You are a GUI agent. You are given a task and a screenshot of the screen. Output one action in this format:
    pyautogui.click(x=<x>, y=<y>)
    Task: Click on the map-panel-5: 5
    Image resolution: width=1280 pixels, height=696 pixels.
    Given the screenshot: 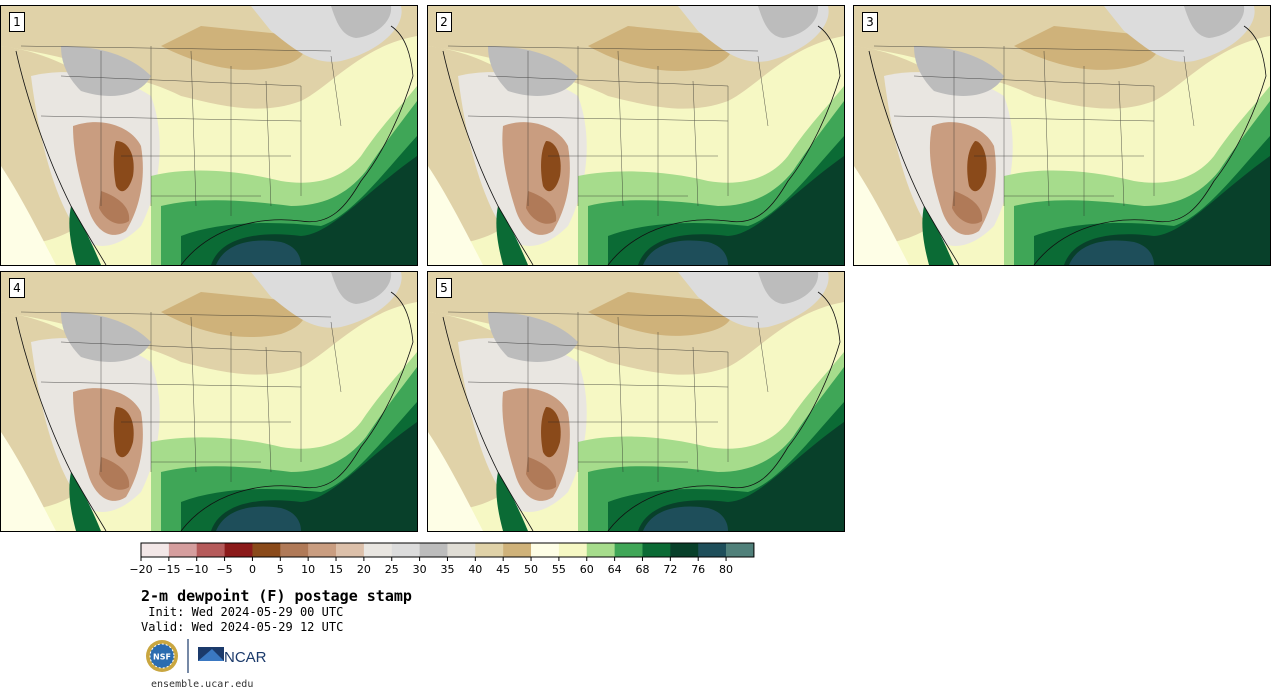 What is the action you would take?
    pyautogui.click(x=636, y=401)
    